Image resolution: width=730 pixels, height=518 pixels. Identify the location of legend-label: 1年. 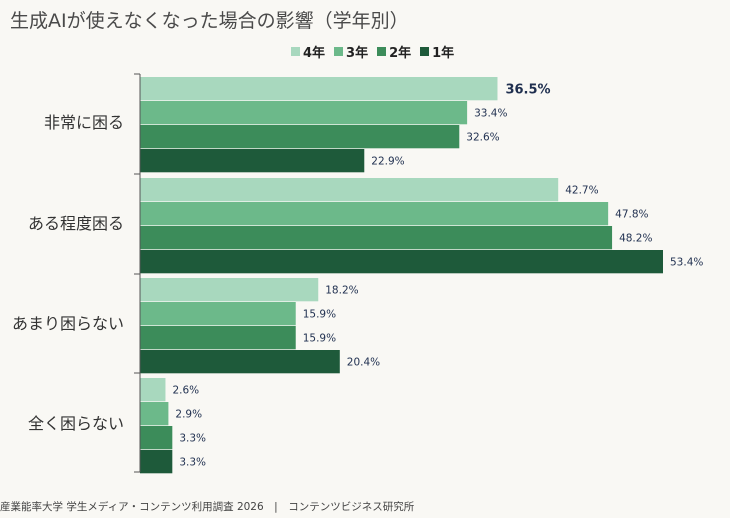
(443, 53).